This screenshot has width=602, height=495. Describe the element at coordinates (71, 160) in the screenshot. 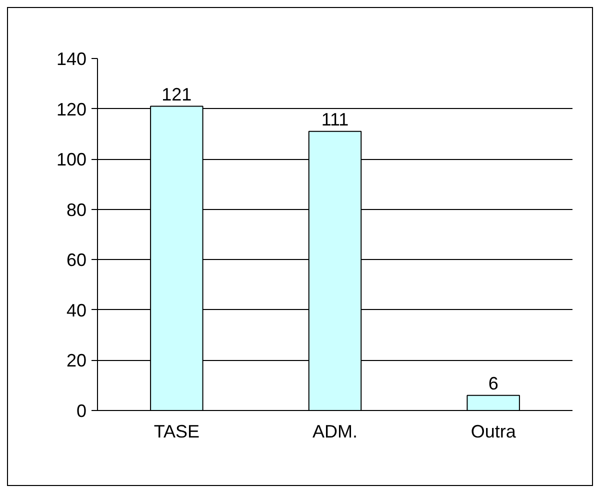

I see `y-tick-label: 100` at that location.